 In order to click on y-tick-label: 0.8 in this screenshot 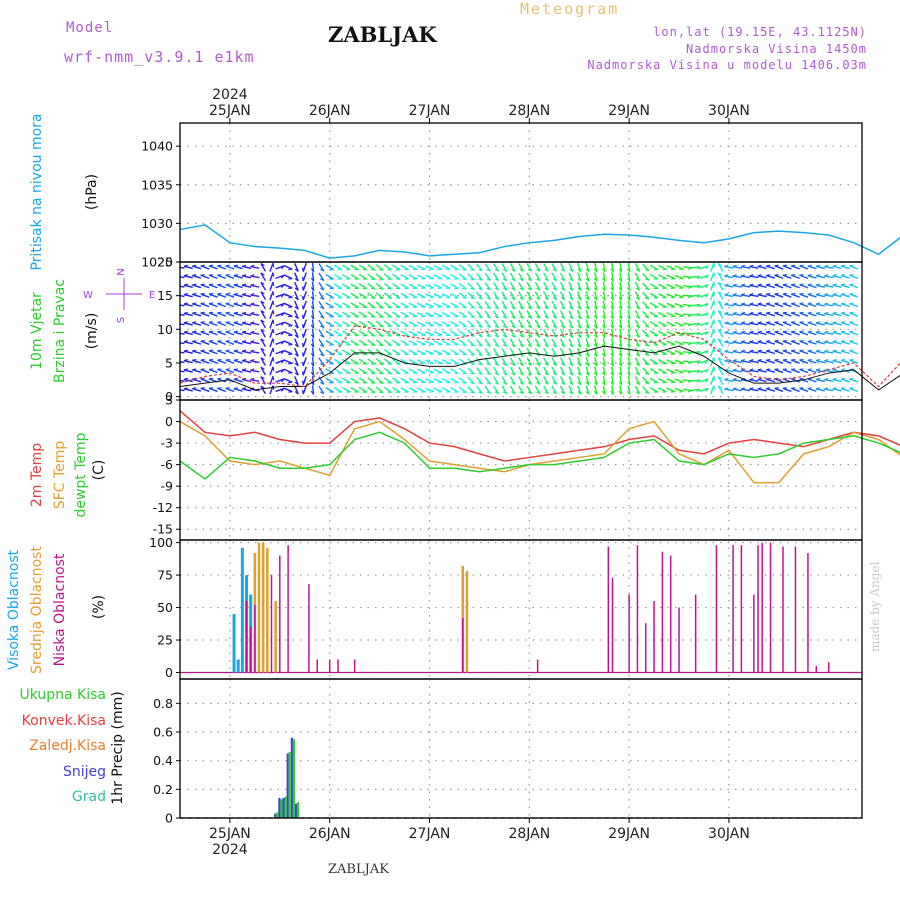, I will do `click(163, 703)`.